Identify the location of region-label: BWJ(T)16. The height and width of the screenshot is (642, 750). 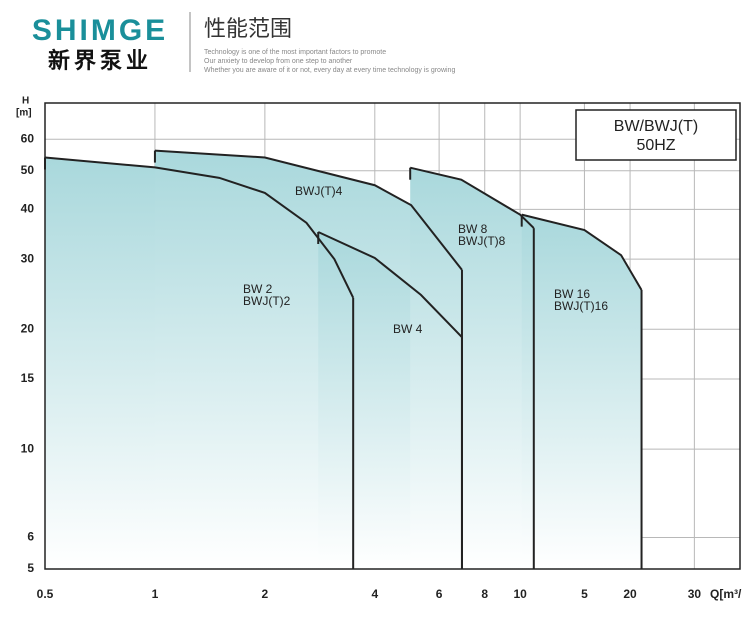
(581, 306).